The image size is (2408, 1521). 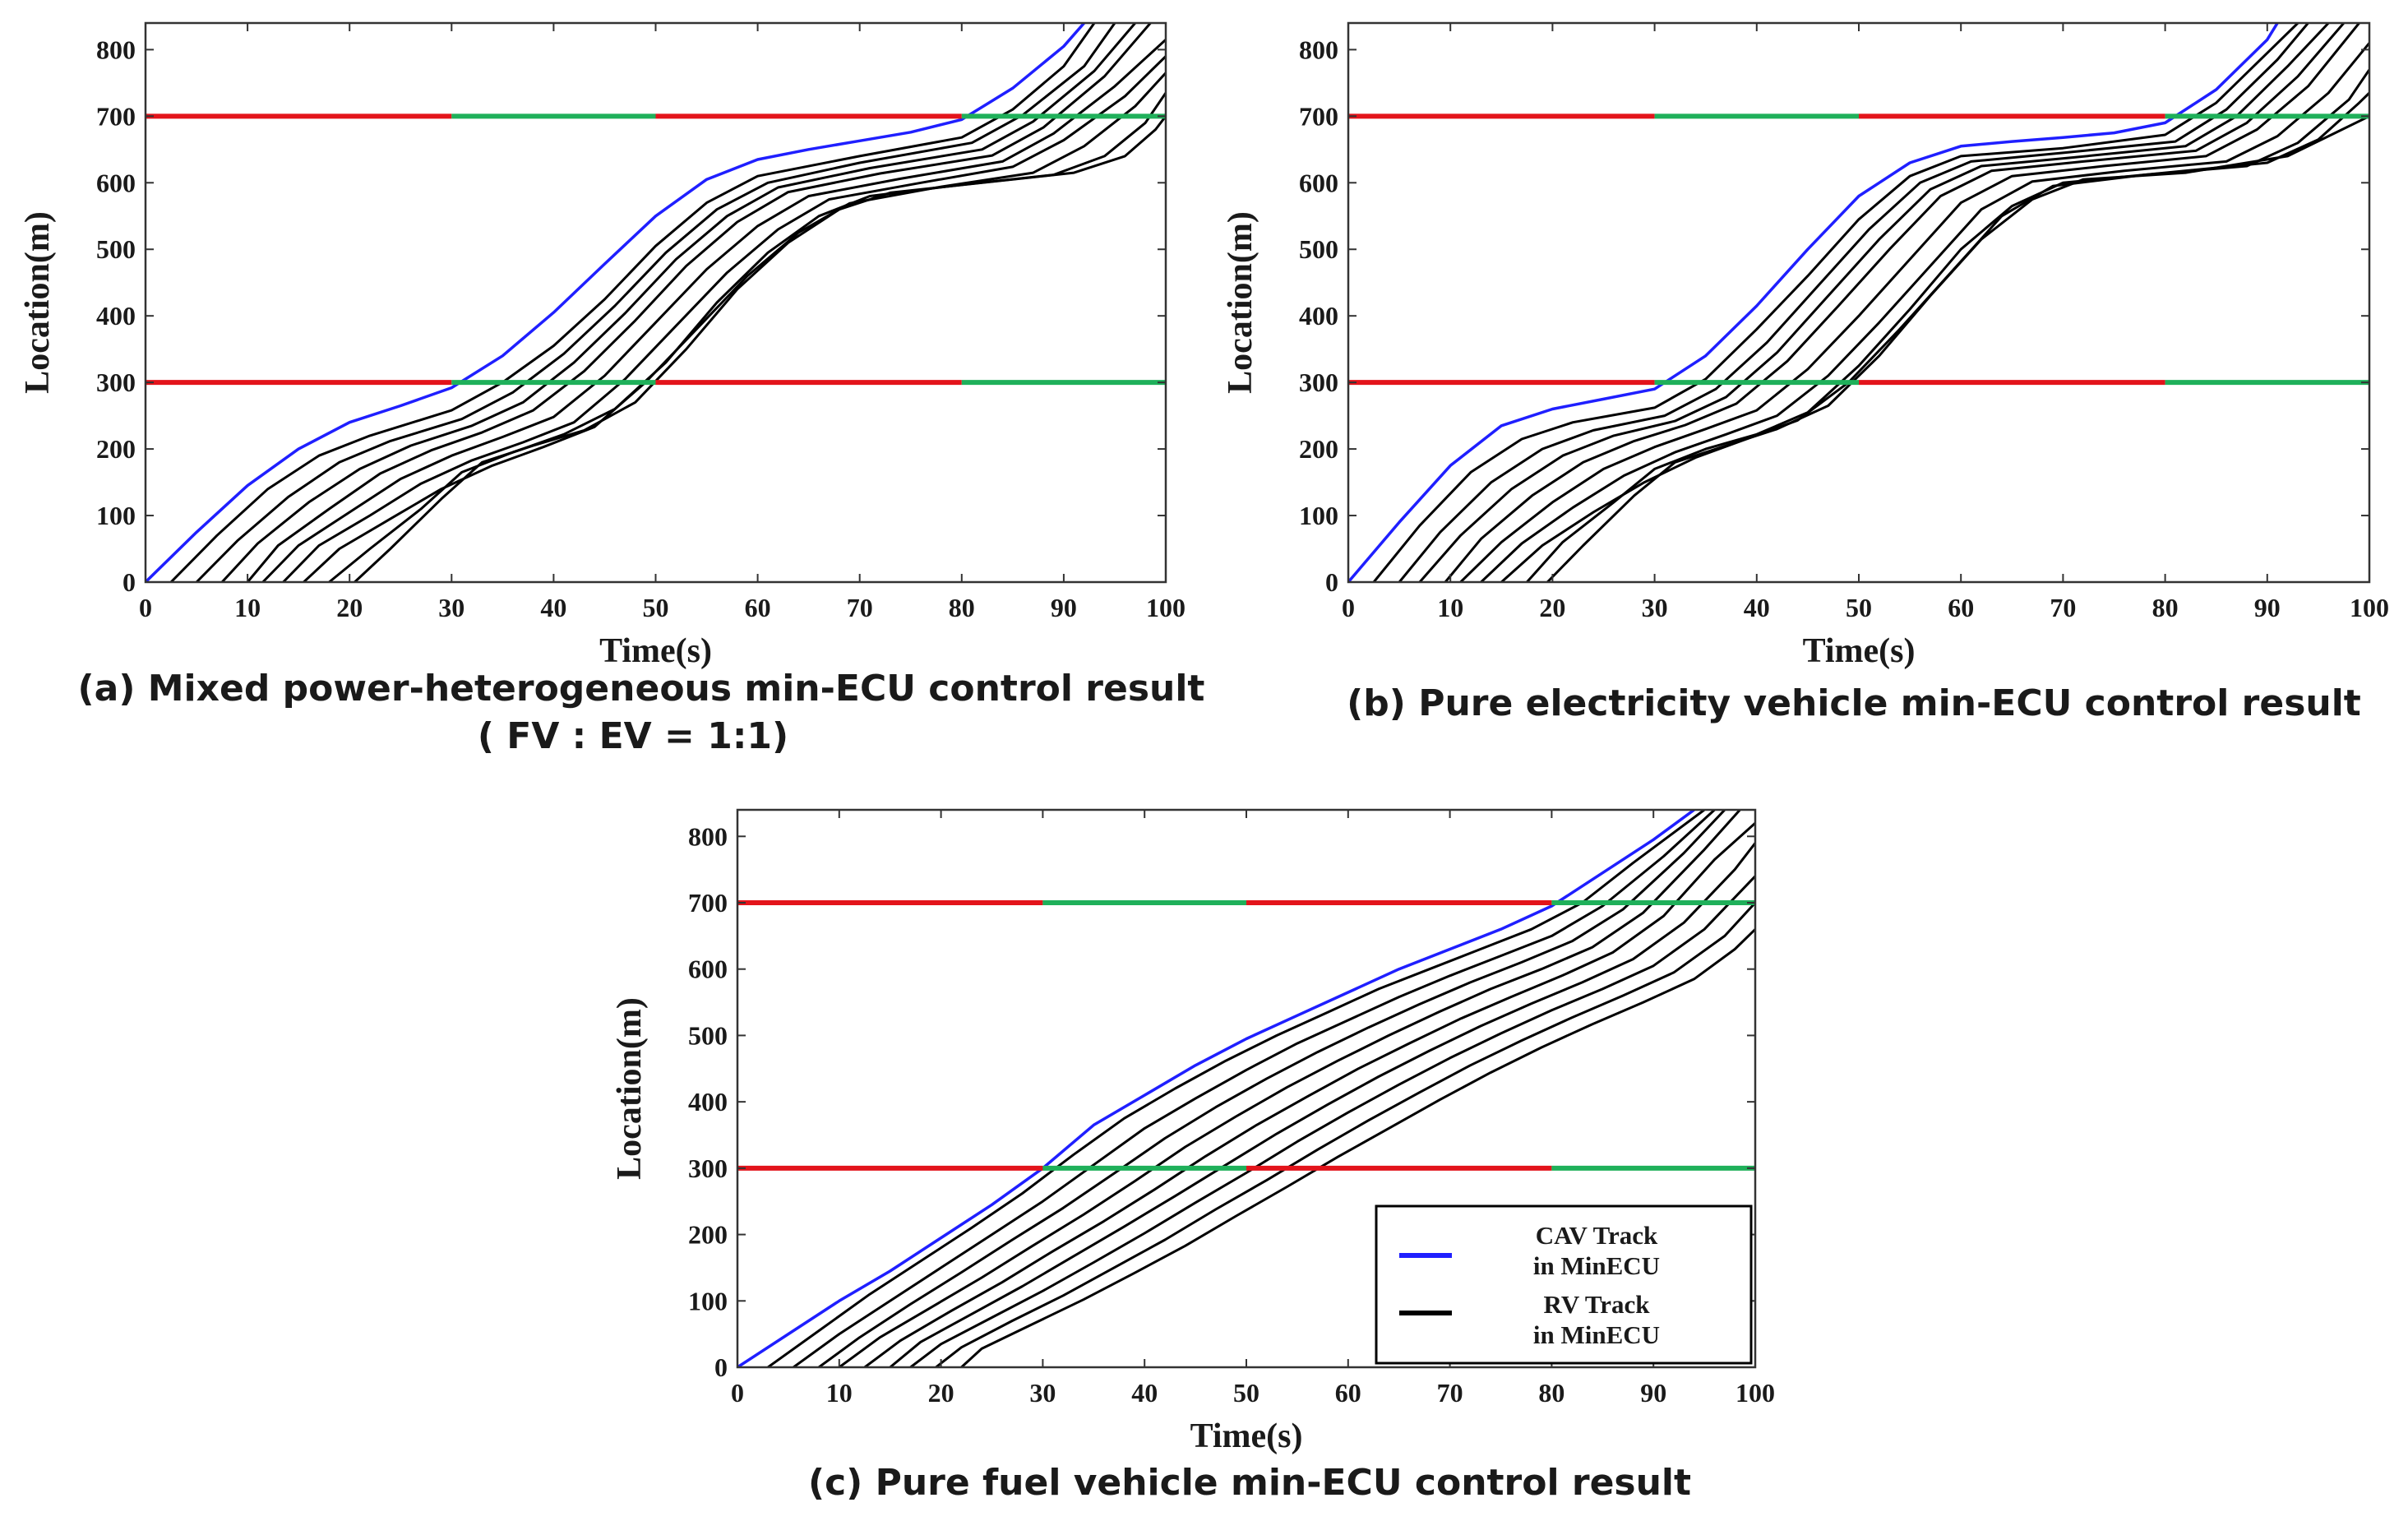 I want to click on caption-a-ratio: ( FV : EV = 1:1), so click(x=633, y=736).